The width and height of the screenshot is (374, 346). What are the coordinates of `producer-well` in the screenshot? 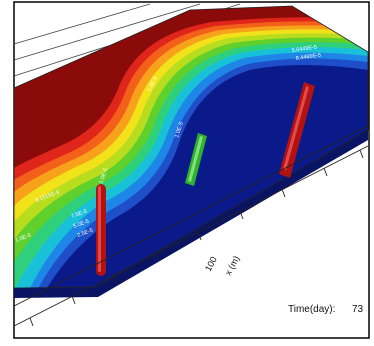 It's located at (196, 159).